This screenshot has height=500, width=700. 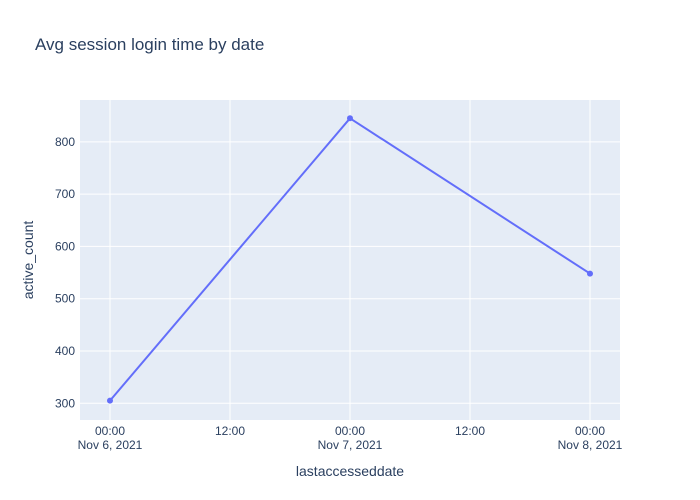 I want to click on x-axis-title: lastaccesseddate, so click(x=350, y=471).